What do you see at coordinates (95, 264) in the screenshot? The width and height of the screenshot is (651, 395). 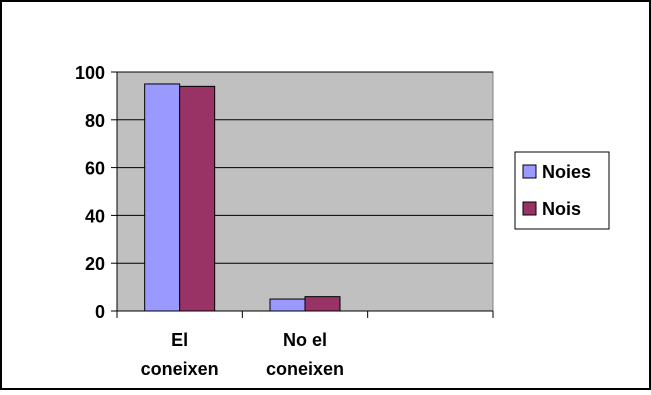 I see `y-tick-label: 20` at bounding box center [95, 264].